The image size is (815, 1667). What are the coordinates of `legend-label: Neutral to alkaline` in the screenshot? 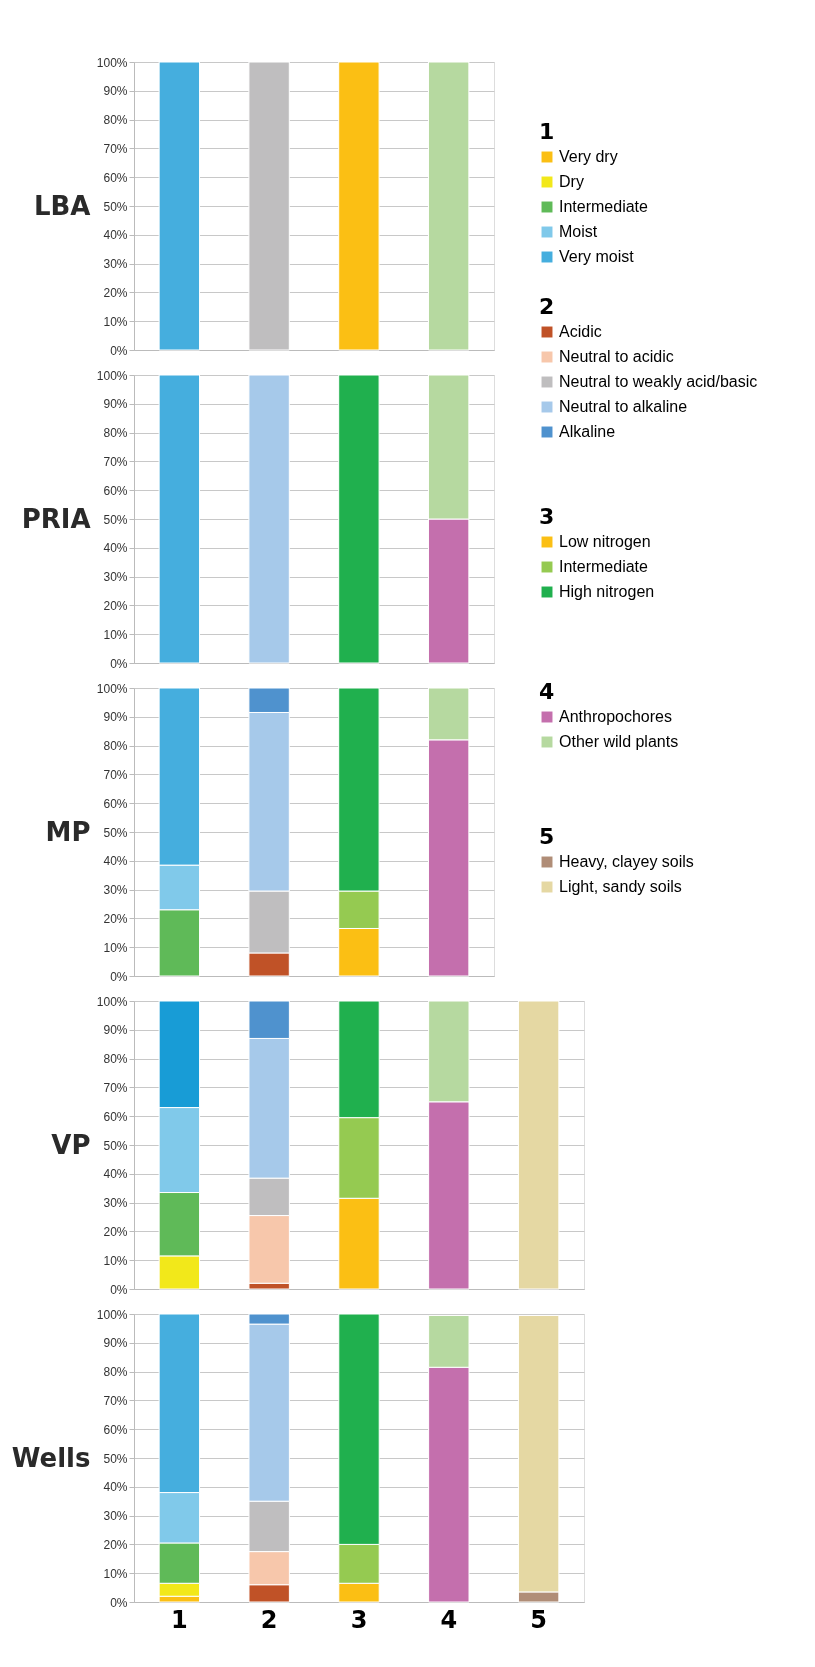 It's located at (623, 406).